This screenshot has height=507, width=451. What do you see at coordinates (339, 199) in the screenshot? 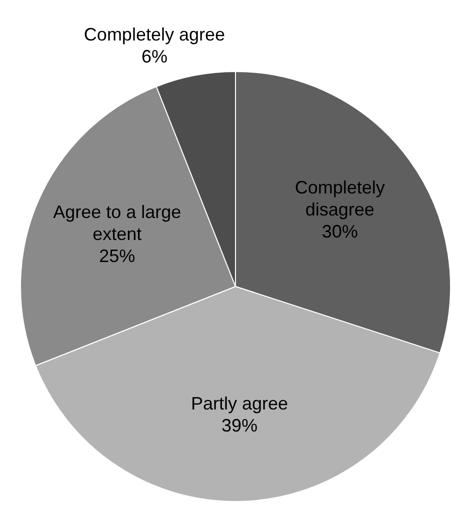
I see `slice-label: Completely disagree` at bounding box center [339, 199].